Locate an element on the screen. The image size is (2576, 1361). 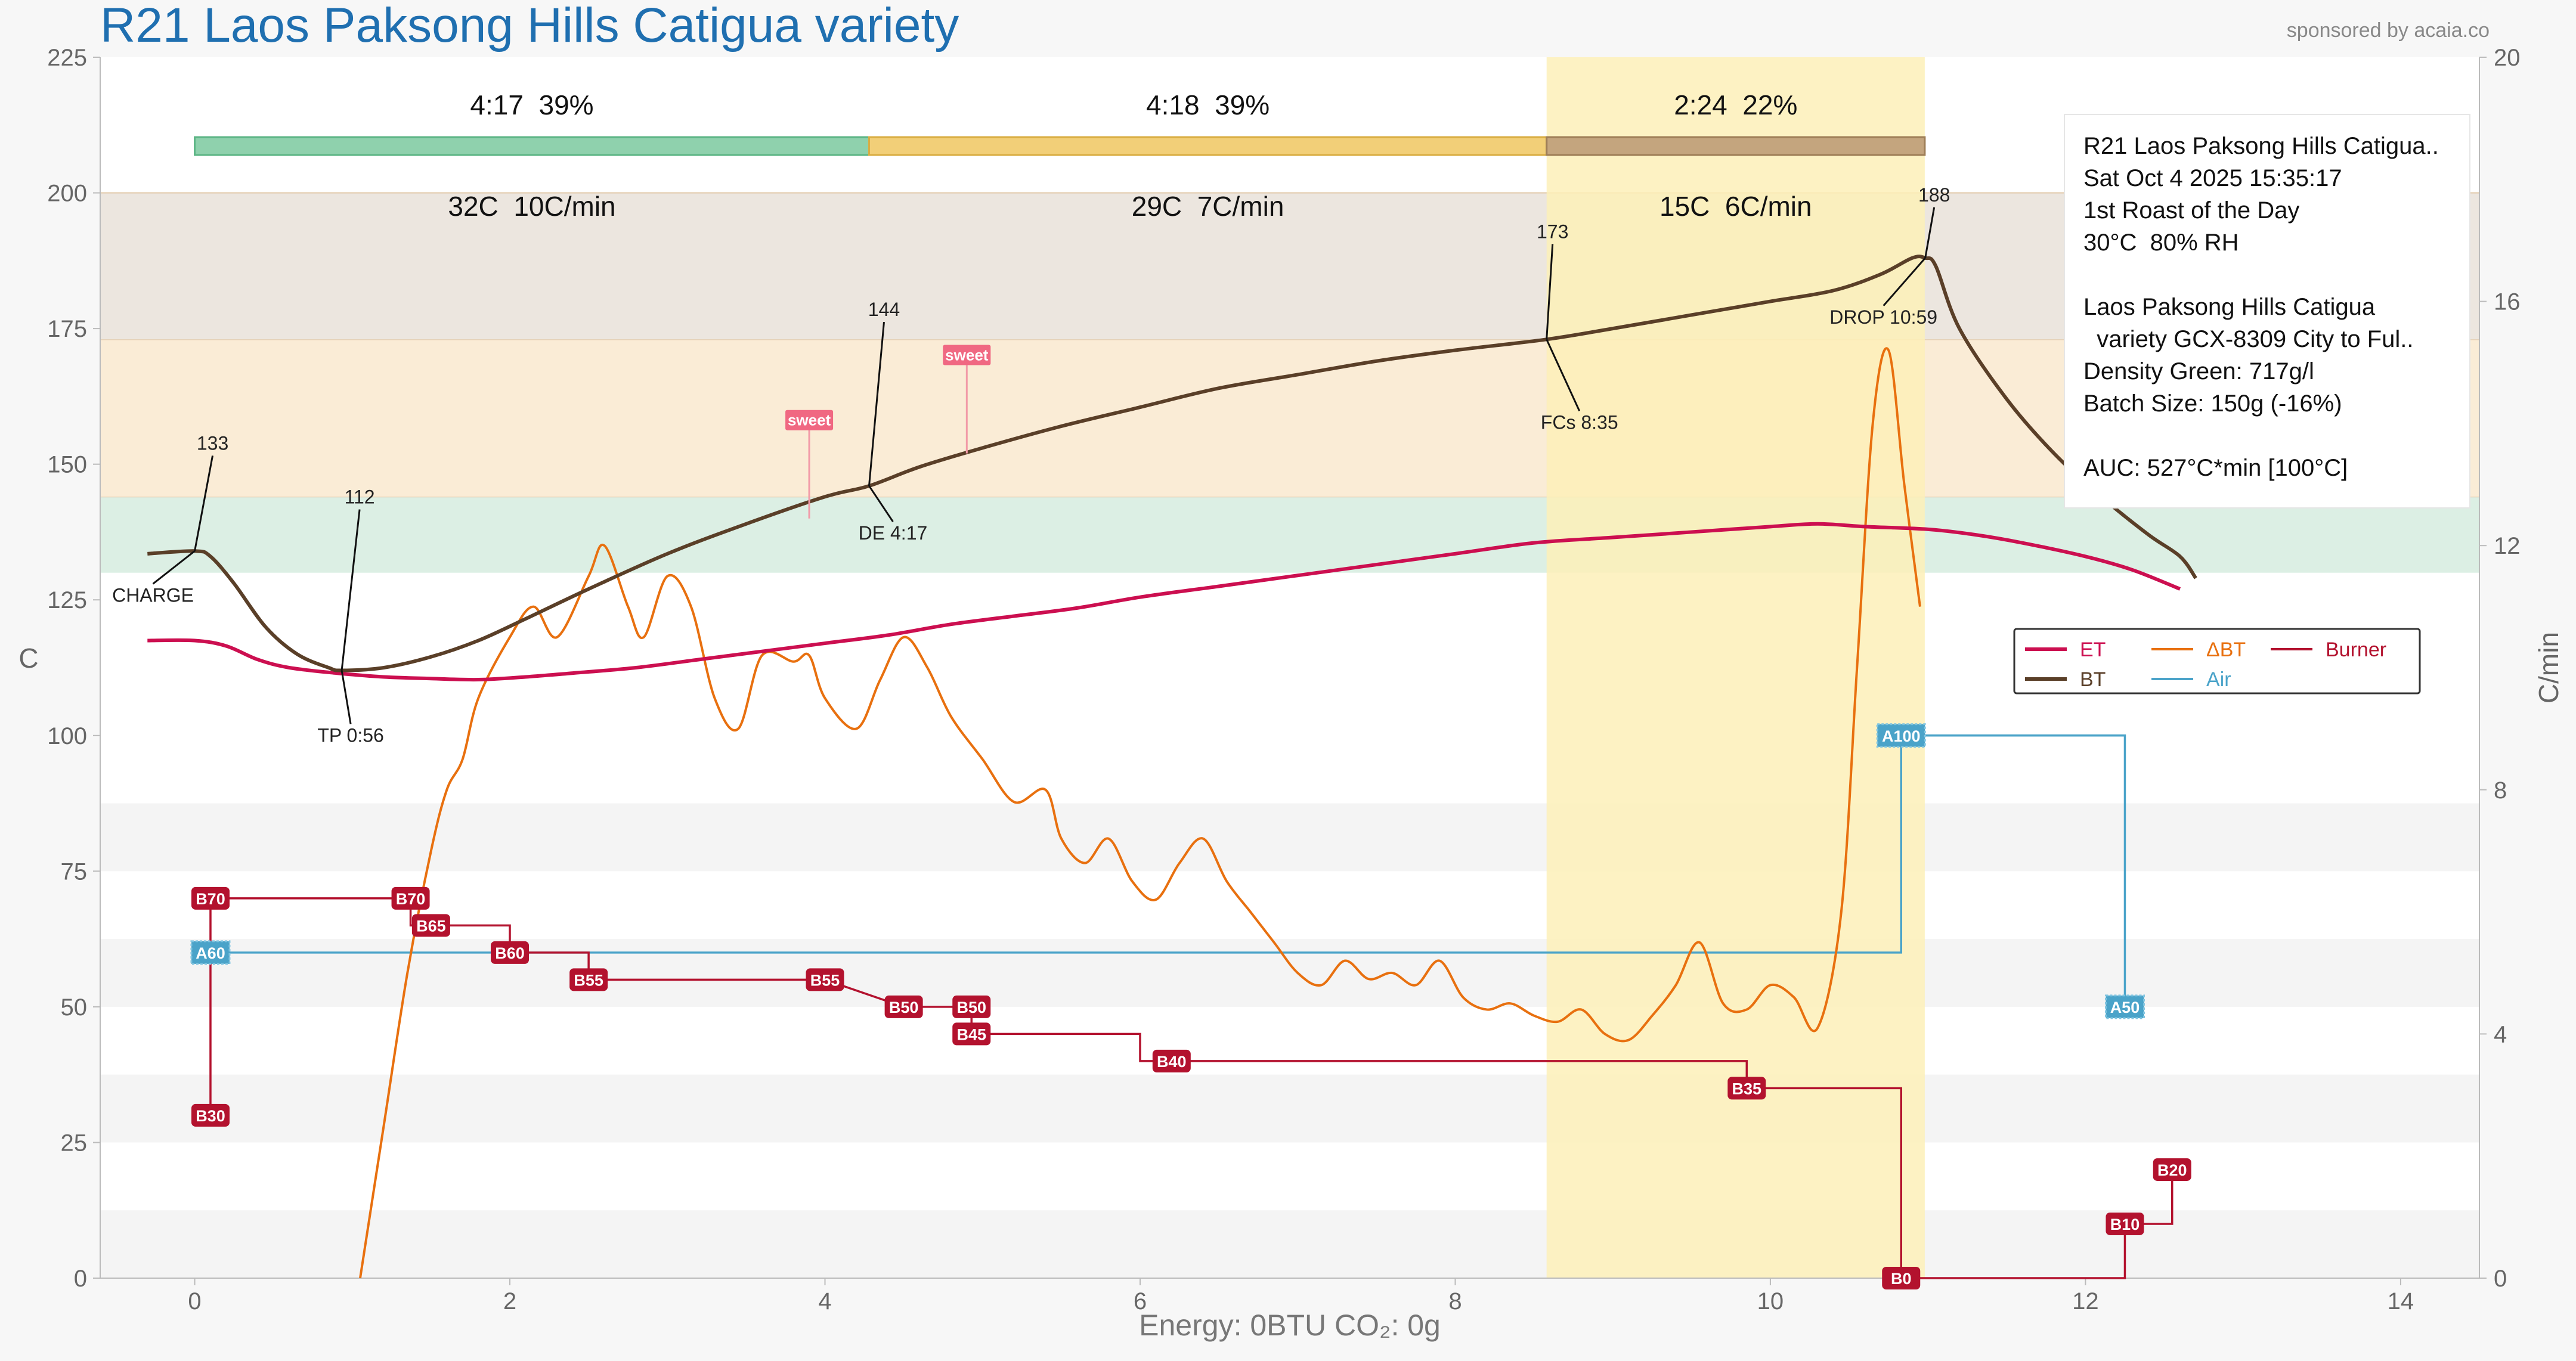
phase-ror: 10C/min is located at coordinates (564, 206).